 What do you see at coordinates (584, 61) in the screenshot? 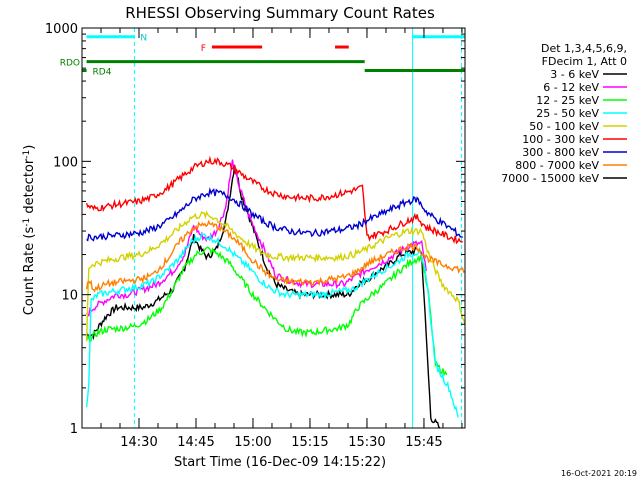
I see `legend-header-1: FDecim 1, Att 0` at bounding box center [584, 61].